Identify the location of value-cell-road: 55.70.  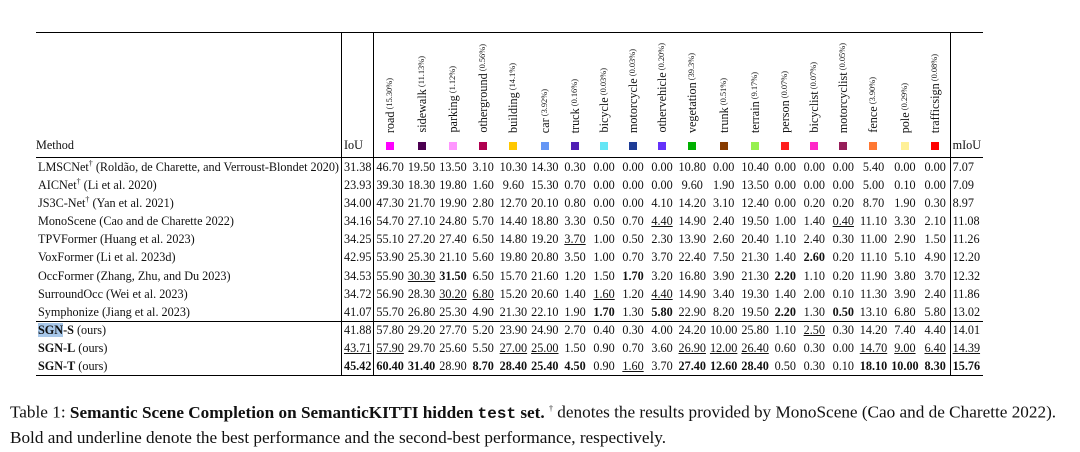
(390, 311).